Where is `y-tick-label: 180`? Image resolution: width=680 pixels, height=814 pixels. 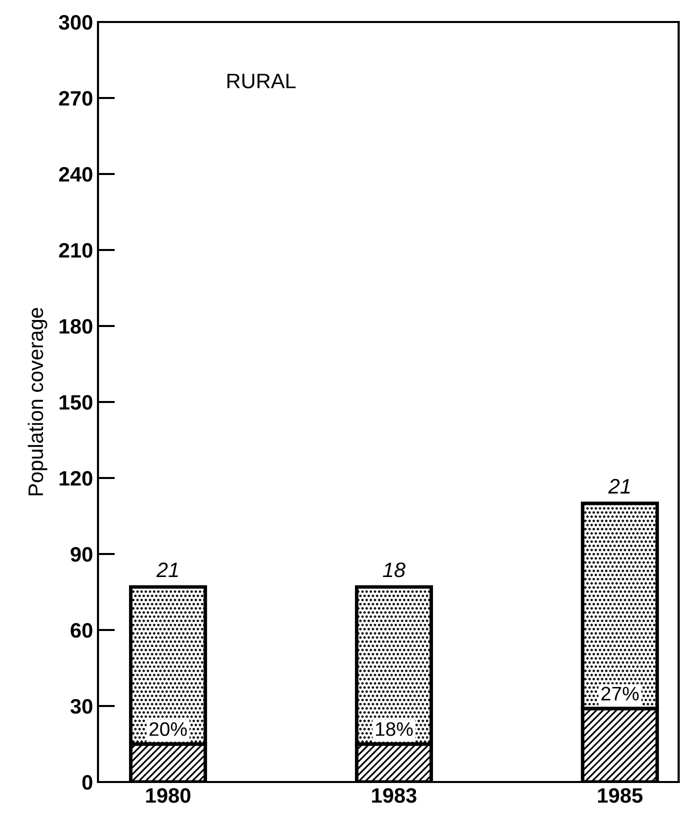
y-tick-label: 180 is located at coordinates (76, 326).